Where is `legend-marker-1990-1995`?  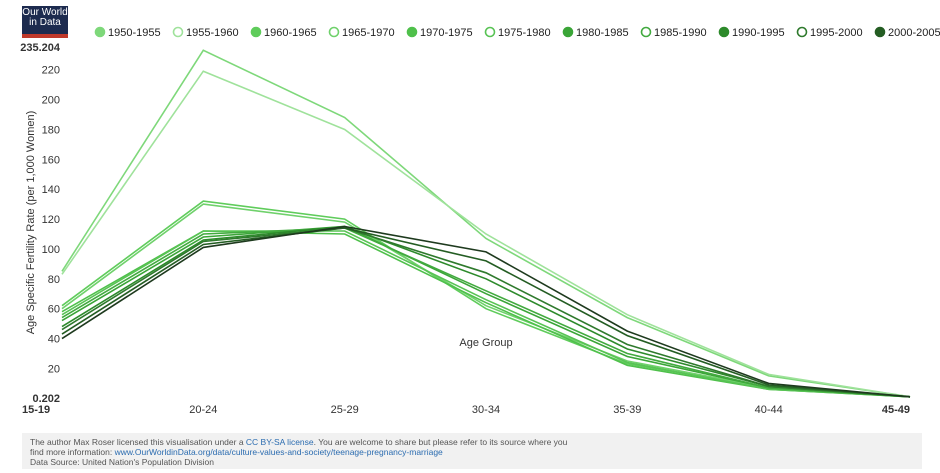 legend-marker-1990-1995 is located at coordinates (724, 32).